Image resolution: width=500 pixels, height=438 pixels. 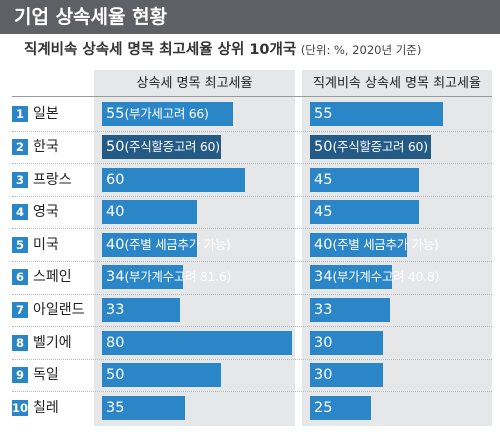 What do you see at coordinates (59, 310) in the screenshot?
I see `country-name: 아일랜드` at bounding box center [59, 310].